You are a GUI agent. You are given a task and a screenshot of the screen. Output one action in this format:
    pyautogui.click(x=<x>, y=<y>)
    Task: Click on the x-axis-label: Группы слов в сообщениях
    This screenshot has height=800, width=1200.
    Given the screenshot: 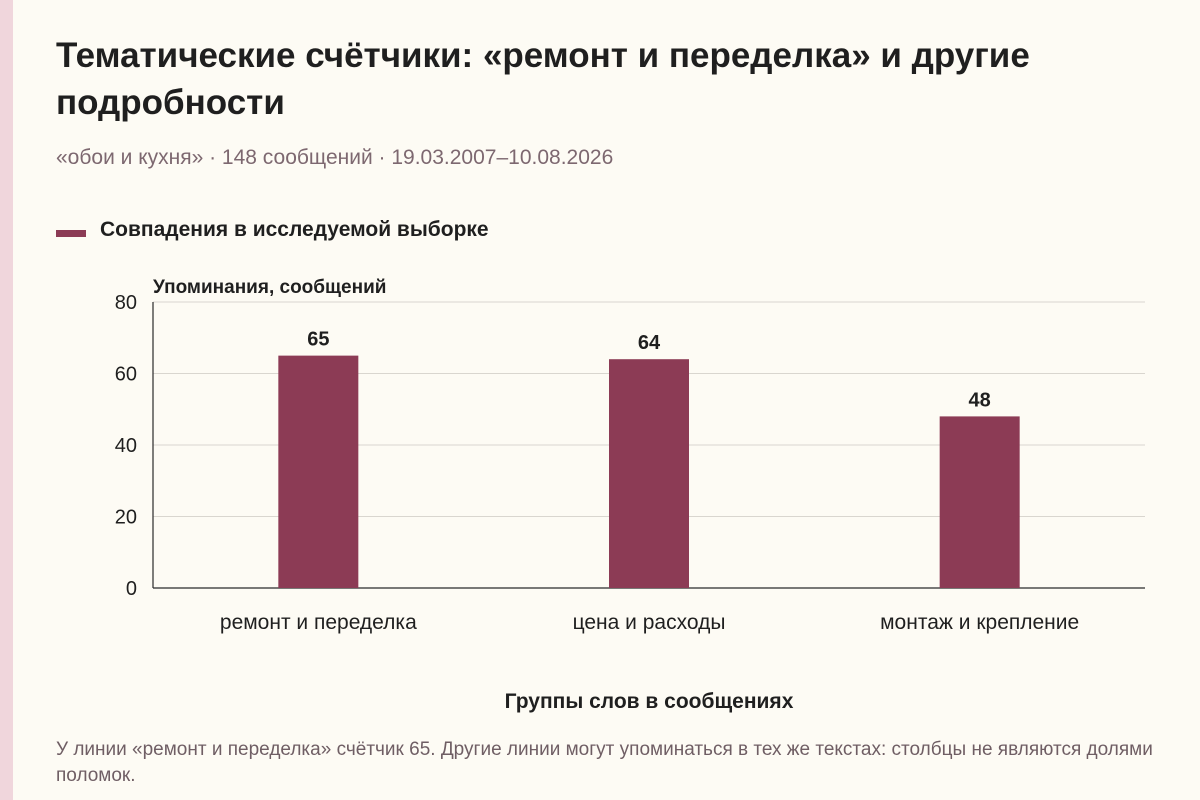 What is the action you would take?
    pyautogui.click(x=649, y=701)
    